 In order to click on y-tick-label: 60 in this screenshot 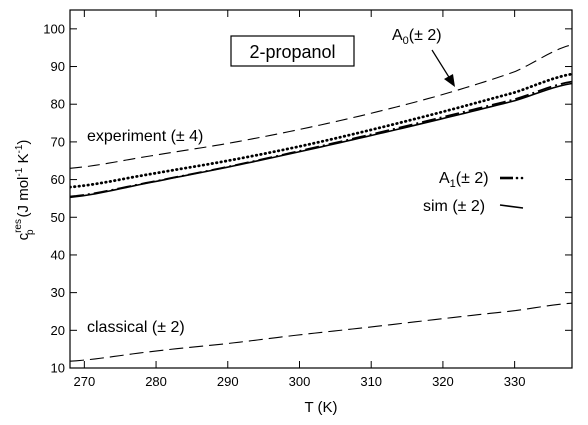, I will do `click(58, 179)`.